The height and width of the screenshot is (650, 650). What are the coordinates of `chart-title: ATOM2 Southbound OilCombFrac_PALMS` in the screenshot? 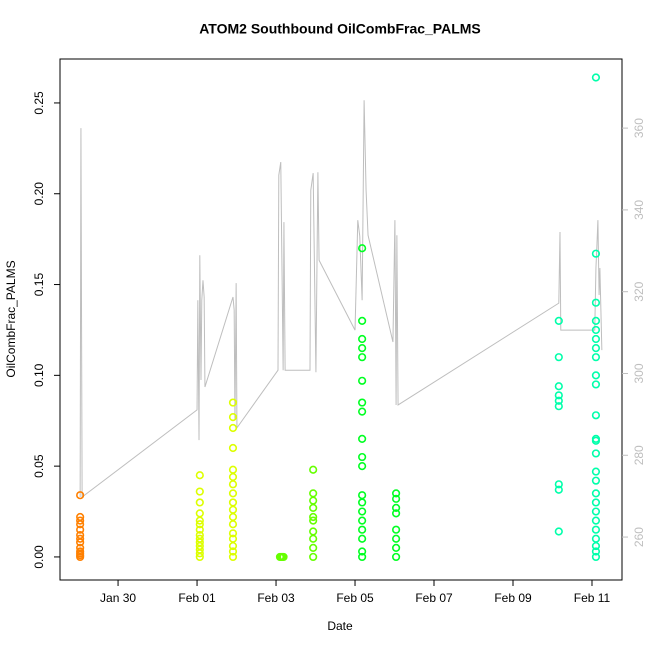 It's located at (340, 29).